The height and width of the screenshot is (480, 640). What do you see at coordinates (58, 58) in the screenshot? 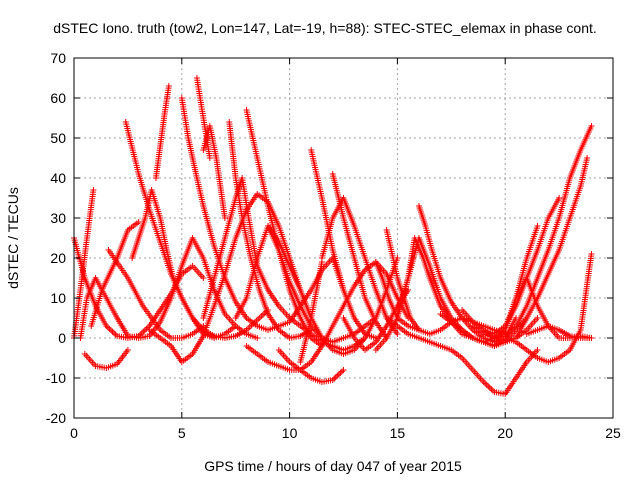
I see `y-tick-label: 70` at bounding box center [58, 58].